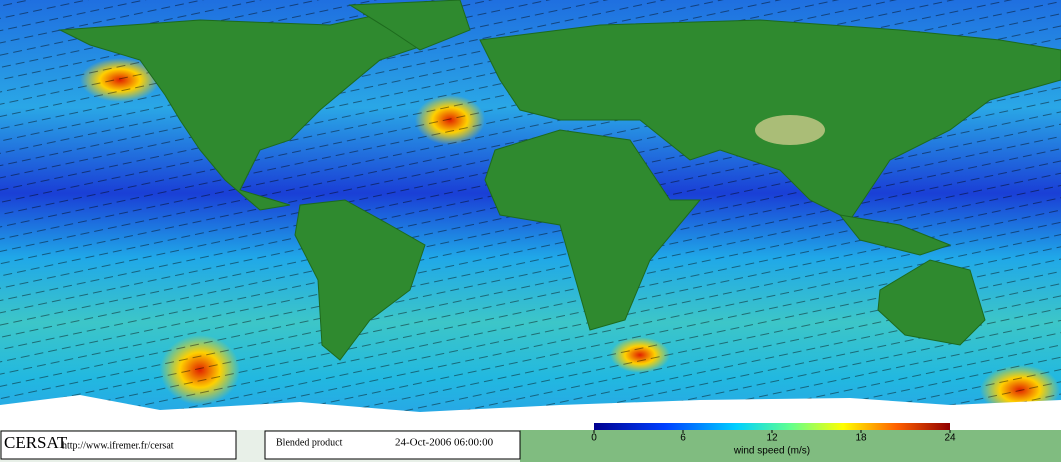 This screenshot has height=467, width=1061. Describe the element at coordinates (444, 443) in the screenshot. I see `date: 24-Oct-2006 06:00:00` at that location.